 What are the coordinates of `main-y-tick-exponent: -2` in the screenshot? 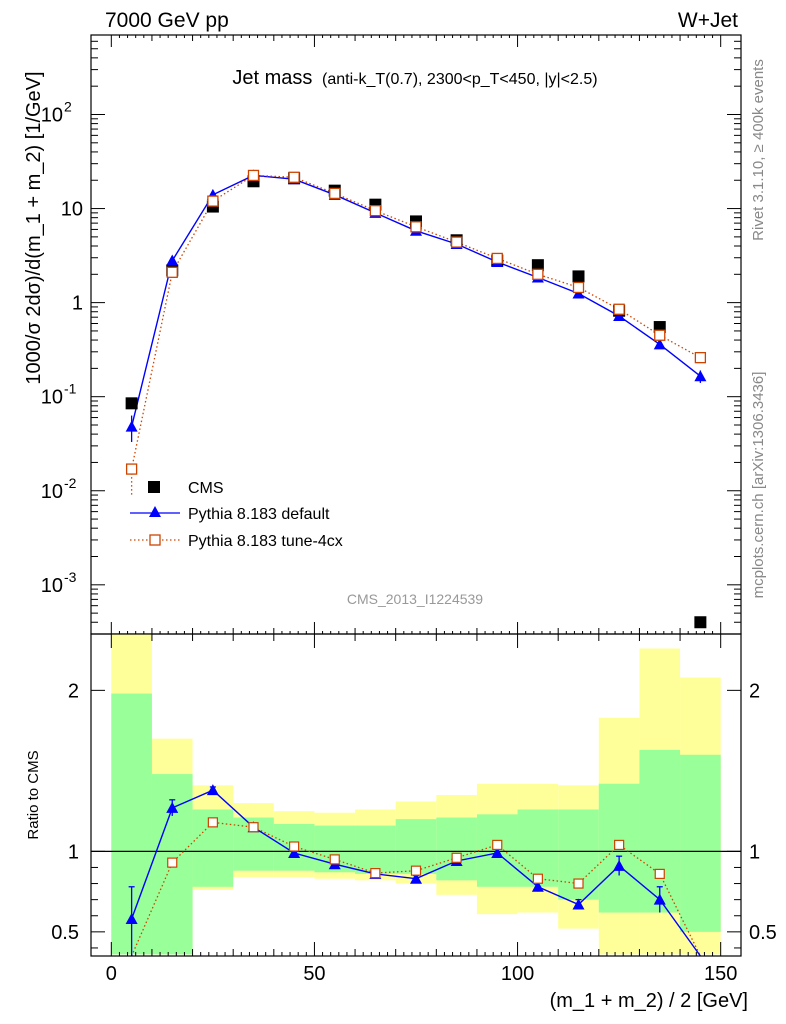 It's located at (70, 483).